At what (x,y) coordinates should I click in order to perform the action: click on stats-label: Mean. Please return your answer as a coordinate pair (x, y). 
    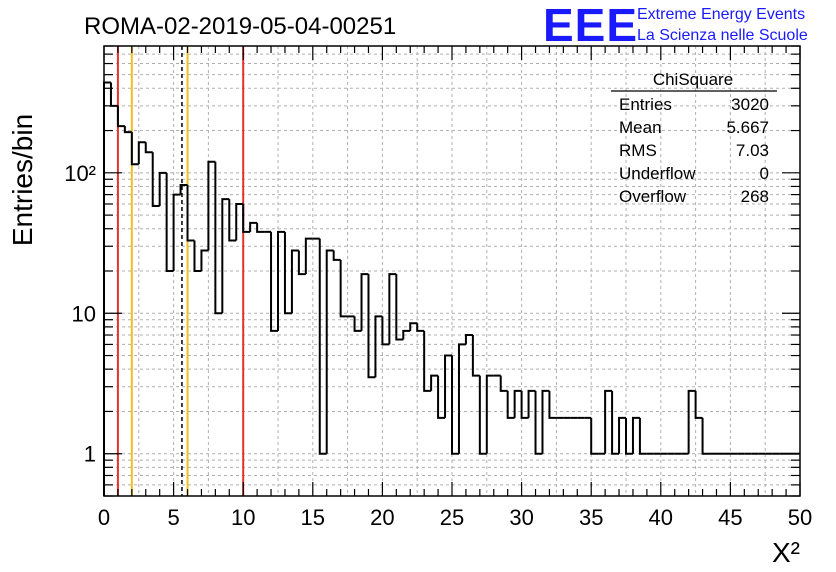
    Looking at the image, I should click on (640, 127).